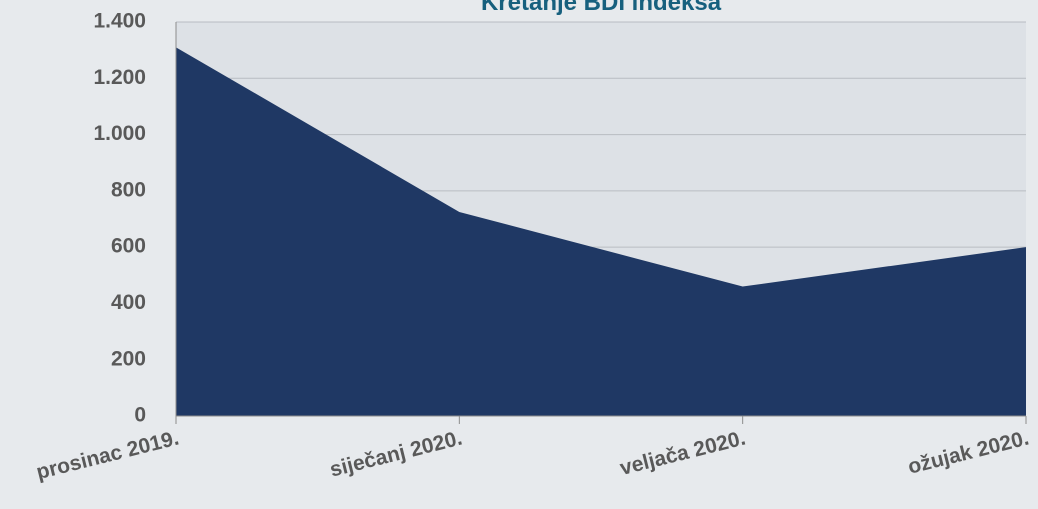  What do you see at coordinates (140, 415) in the screenshot?
I see `y-tick-label: 0` at bounding box center [140, 415].